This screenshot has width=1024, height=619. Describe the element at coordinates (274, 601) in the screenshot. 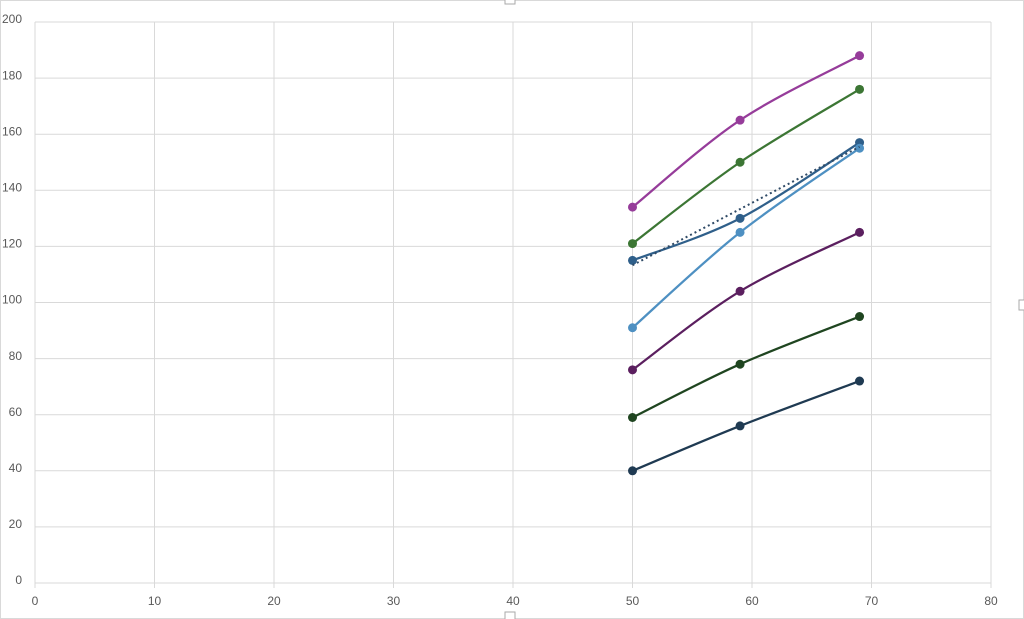

I see `x-tick-label: 20` at that location.